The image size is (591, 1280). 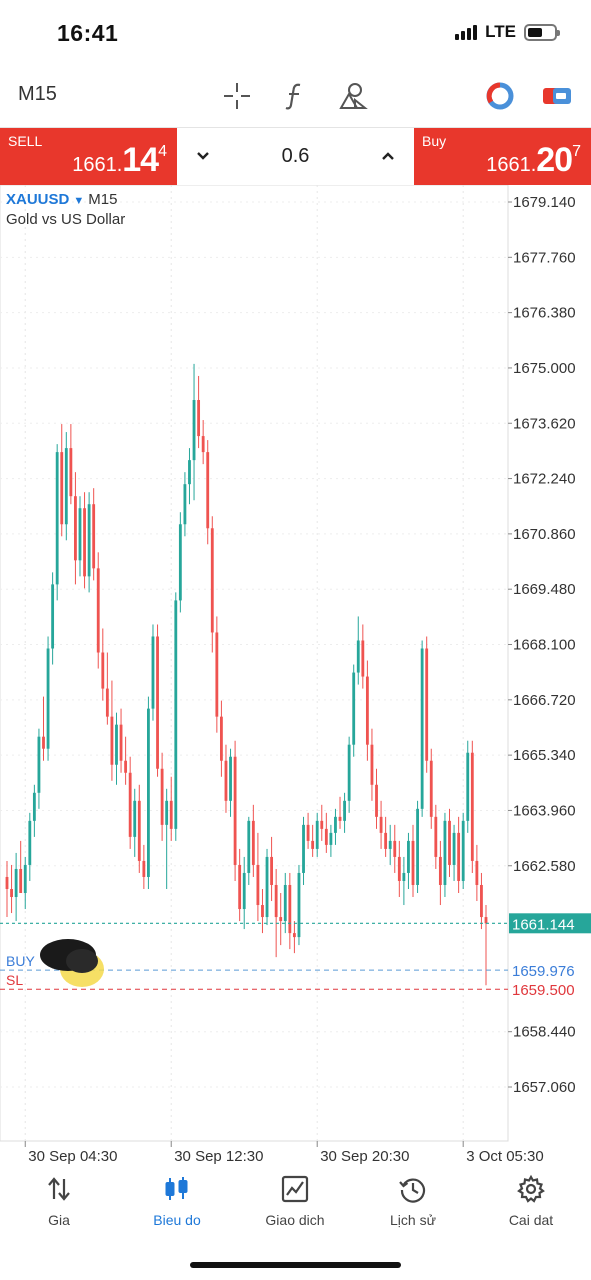 I want to click on buy-button: Buy 1661.207, so click(x=502, y=156).